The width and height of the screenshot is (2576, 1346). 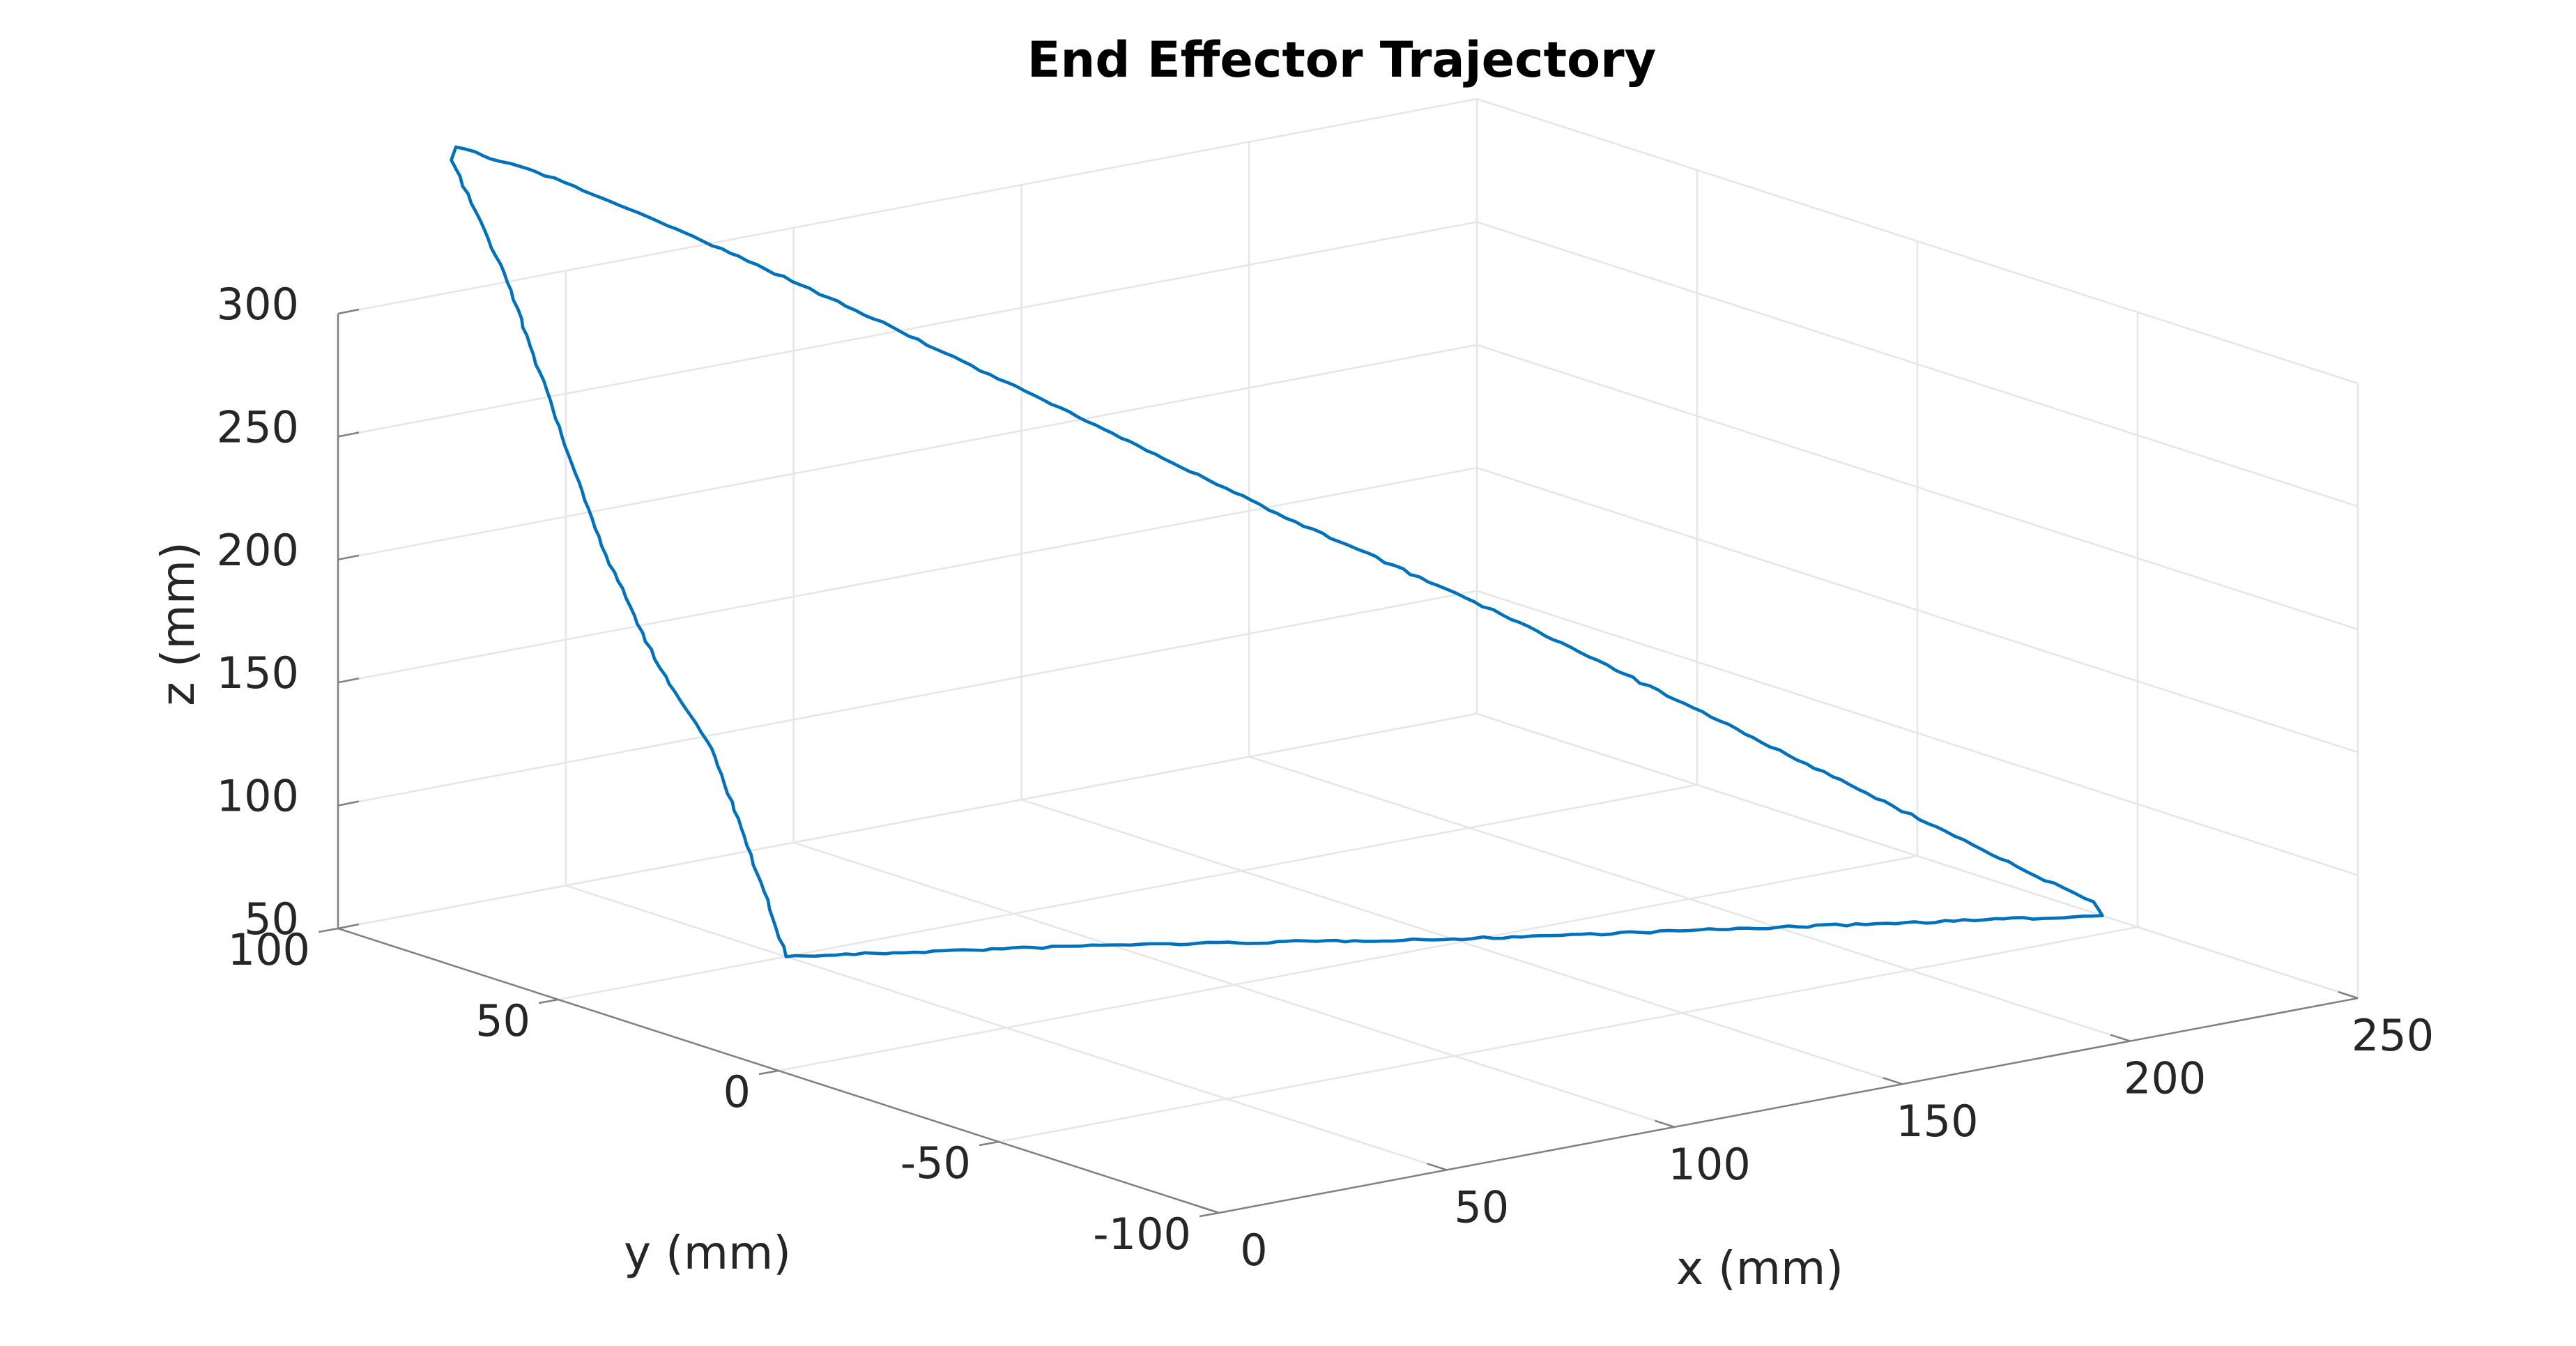 I want to click on x-axis-line, so click(x=1789, y=1105).